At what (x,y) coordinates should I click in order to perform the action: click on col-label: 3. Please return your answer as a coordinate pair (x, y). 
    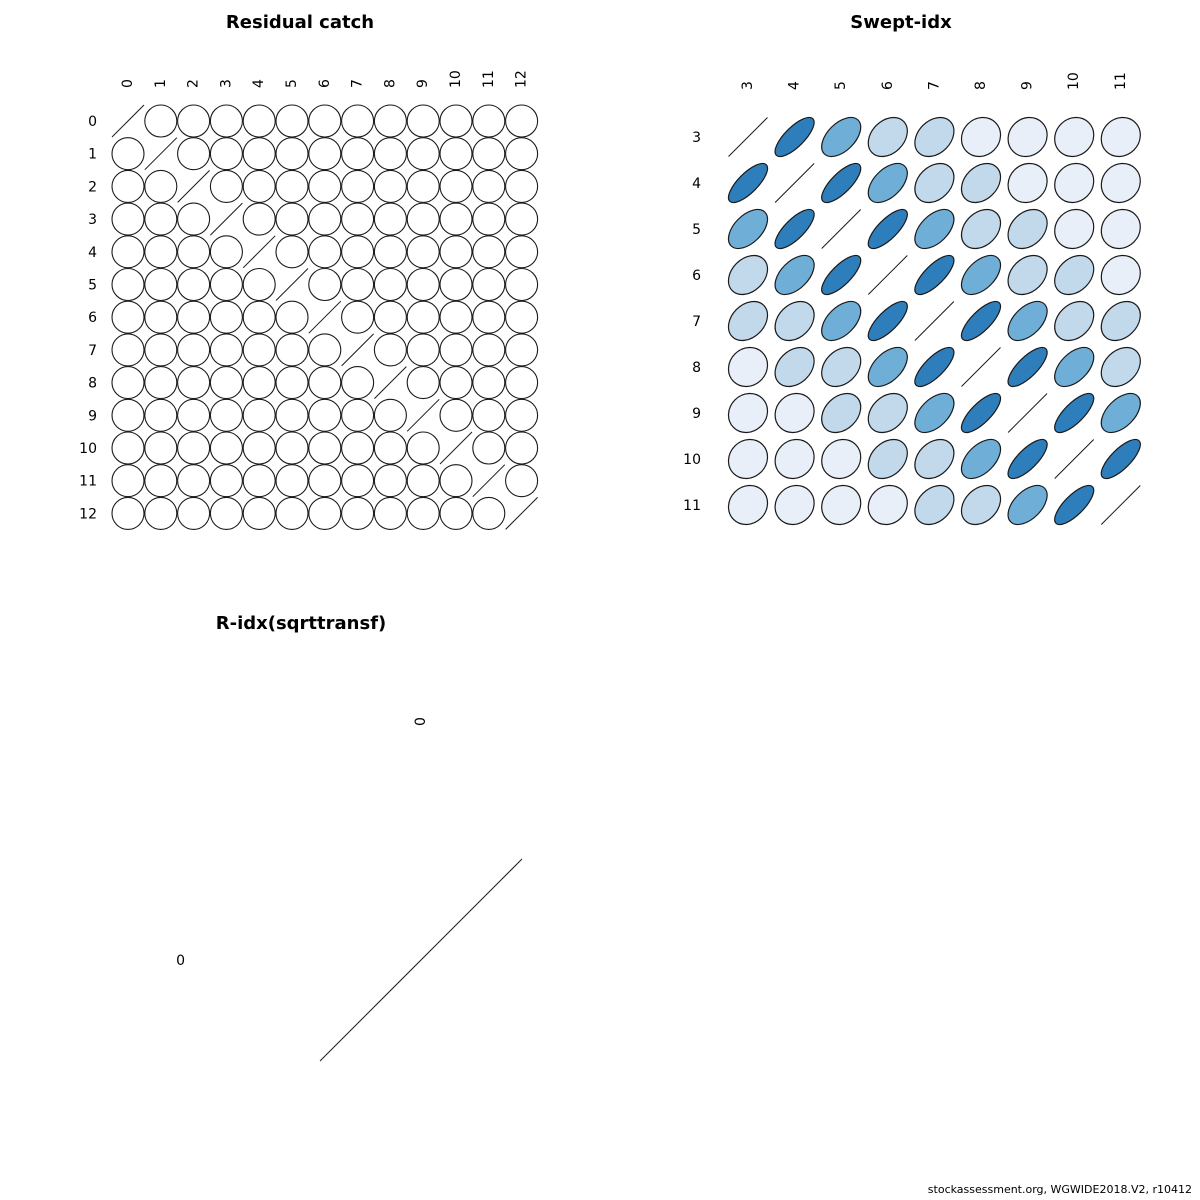
    Looking at the image, I should click on (748, 85).